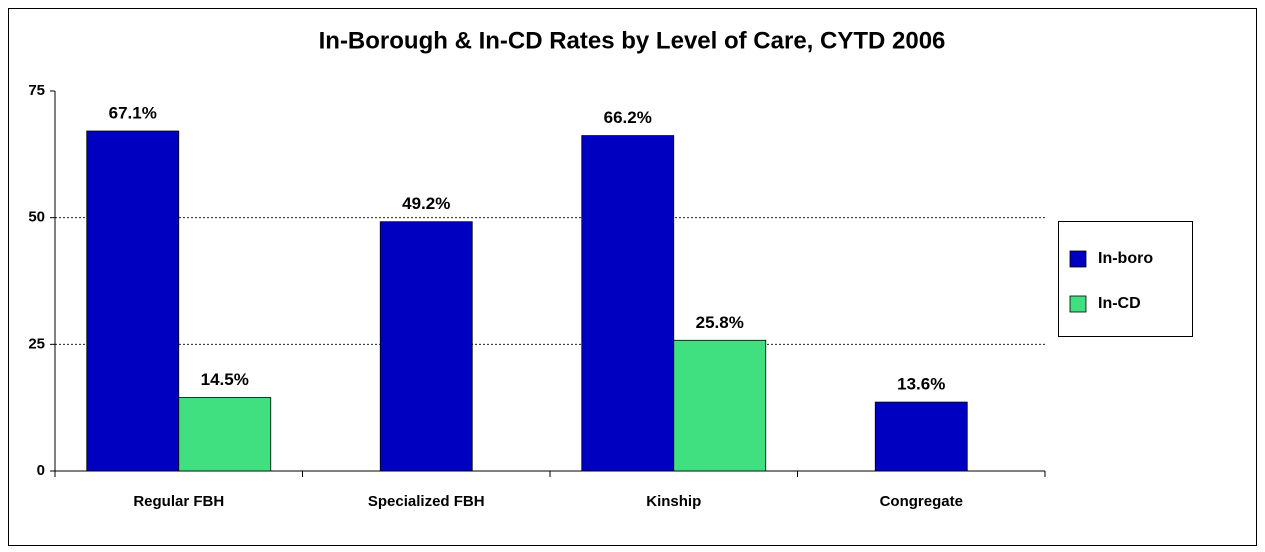 The image size is (1265, 552). I want to click on legend, so click(1125, 279).